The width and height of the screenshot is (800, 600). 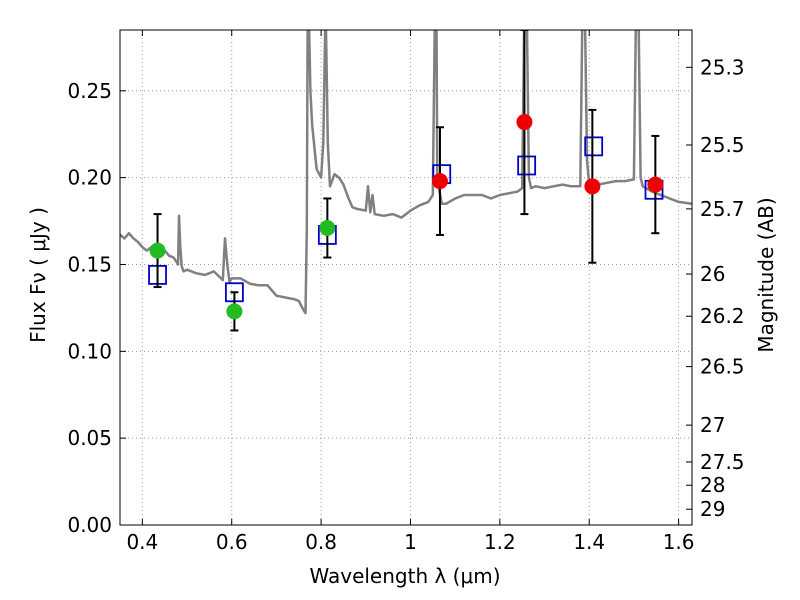 I want to click on x-tick-label: 1.2, so click(x=500, y=542).